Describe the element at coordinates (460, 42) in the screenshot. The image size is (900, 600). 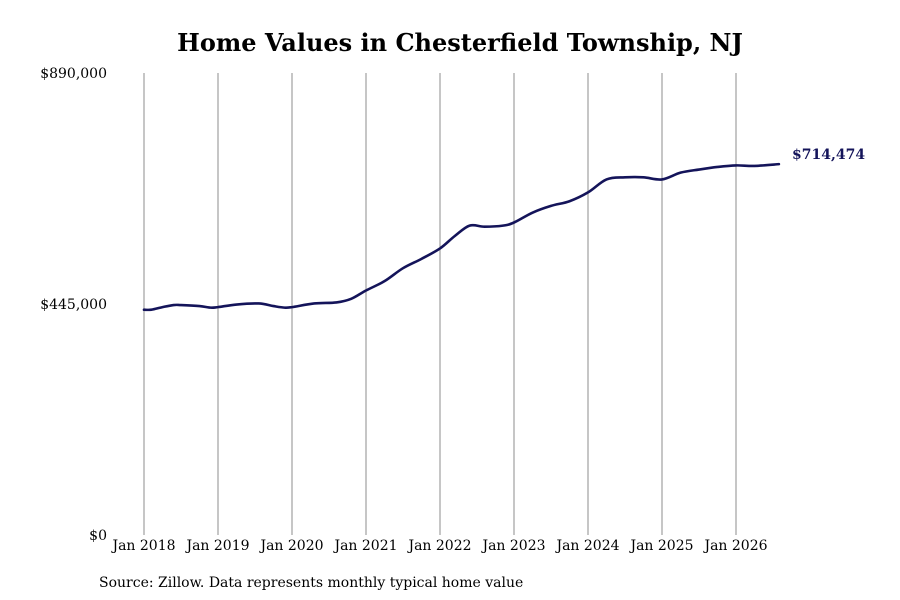
I see `chart-title: Home Values in Chesterfield Township, NJ` at that location.